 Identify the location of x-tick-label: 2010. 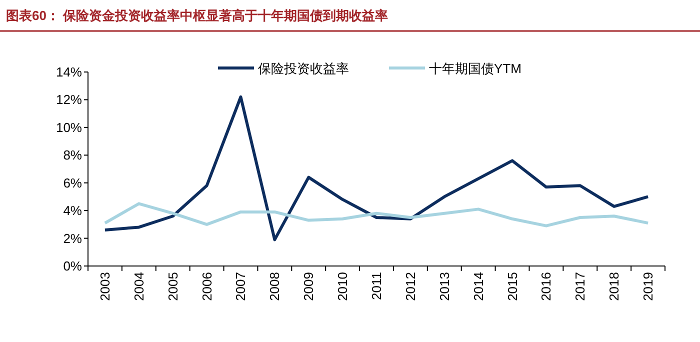
(342, 286).